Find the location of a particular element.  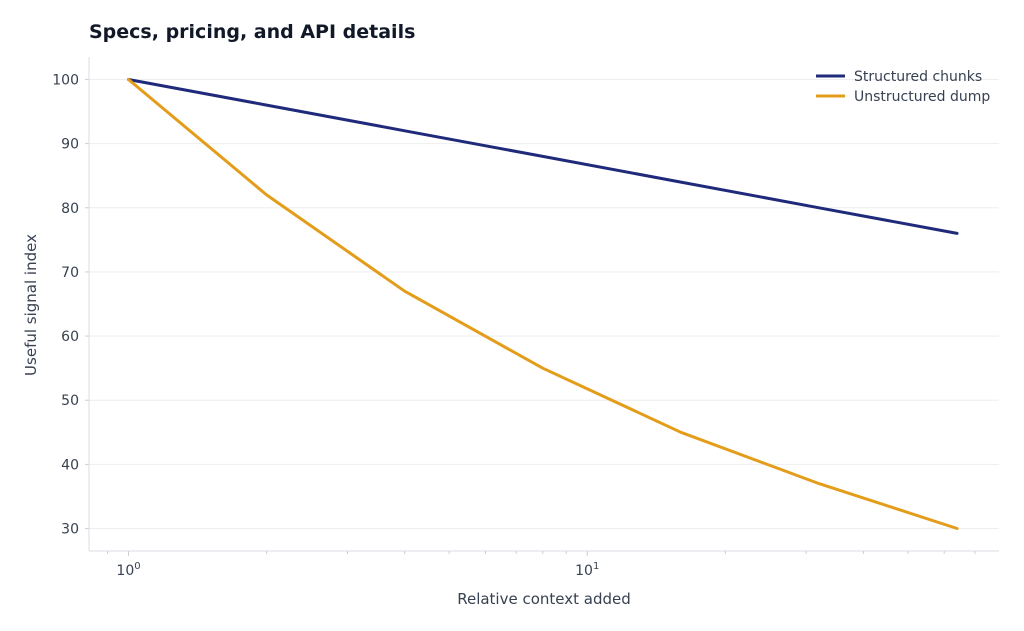

y-tick-label: 50 is located at coordinates (70, 401).